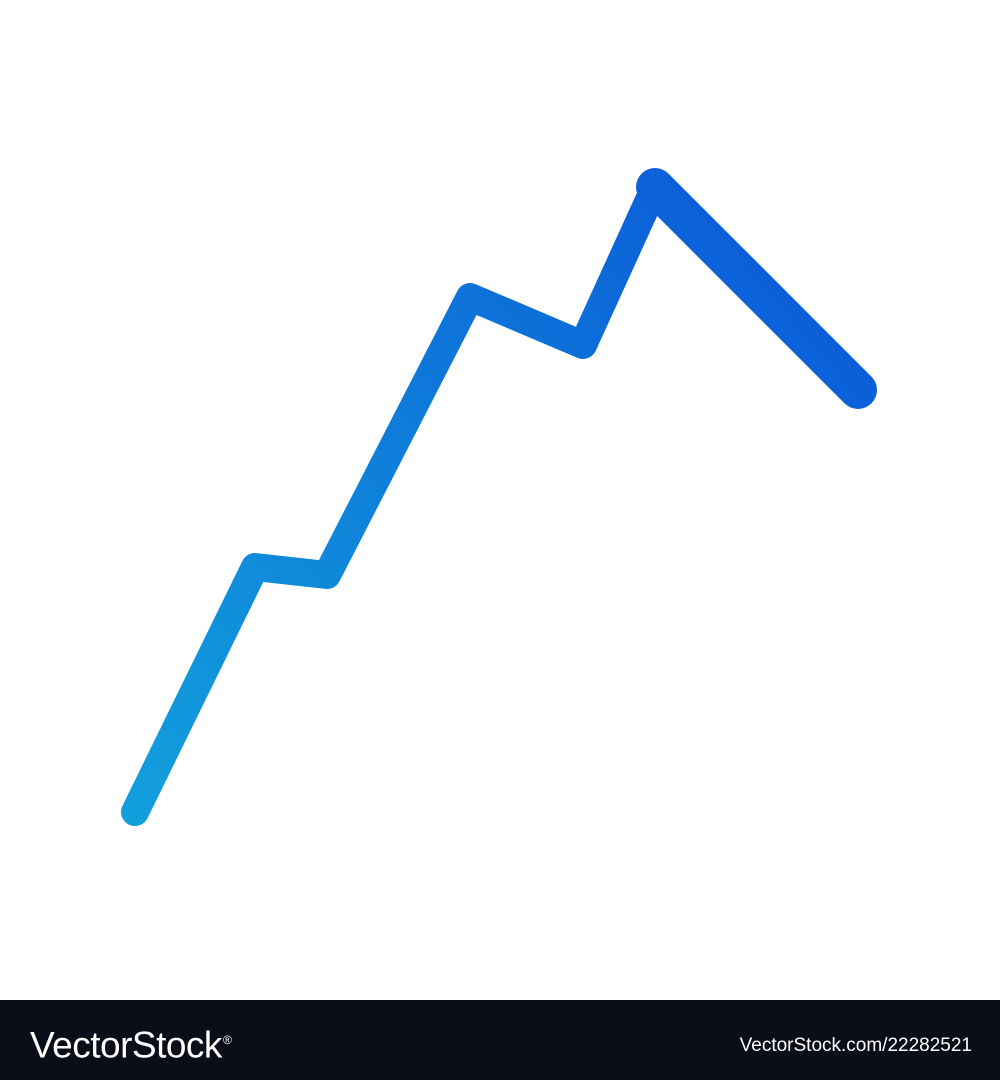  I want to click on watermark-footer: VectorStock® VectorStock.com/22282521, so click(500, 1040).